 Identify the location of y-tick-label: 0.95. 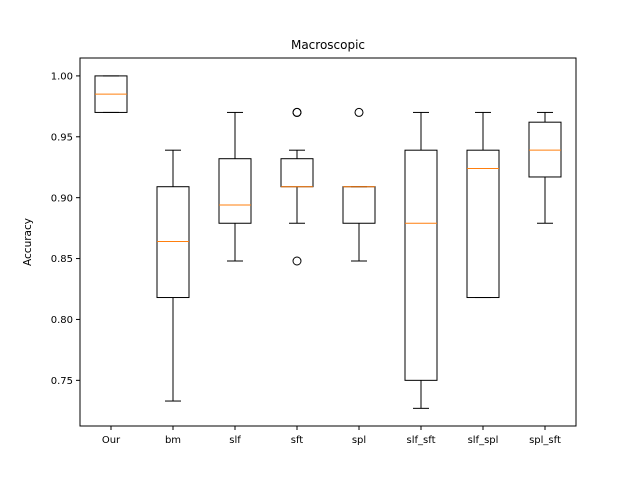
(62, 137).